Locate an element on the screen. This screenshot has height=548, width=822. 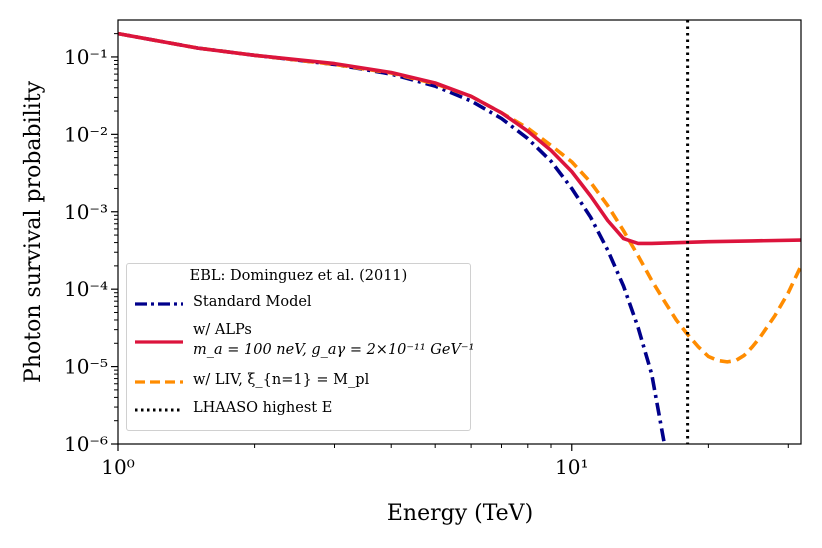
legend-swatch-alps is located at coordinates (159, 342).